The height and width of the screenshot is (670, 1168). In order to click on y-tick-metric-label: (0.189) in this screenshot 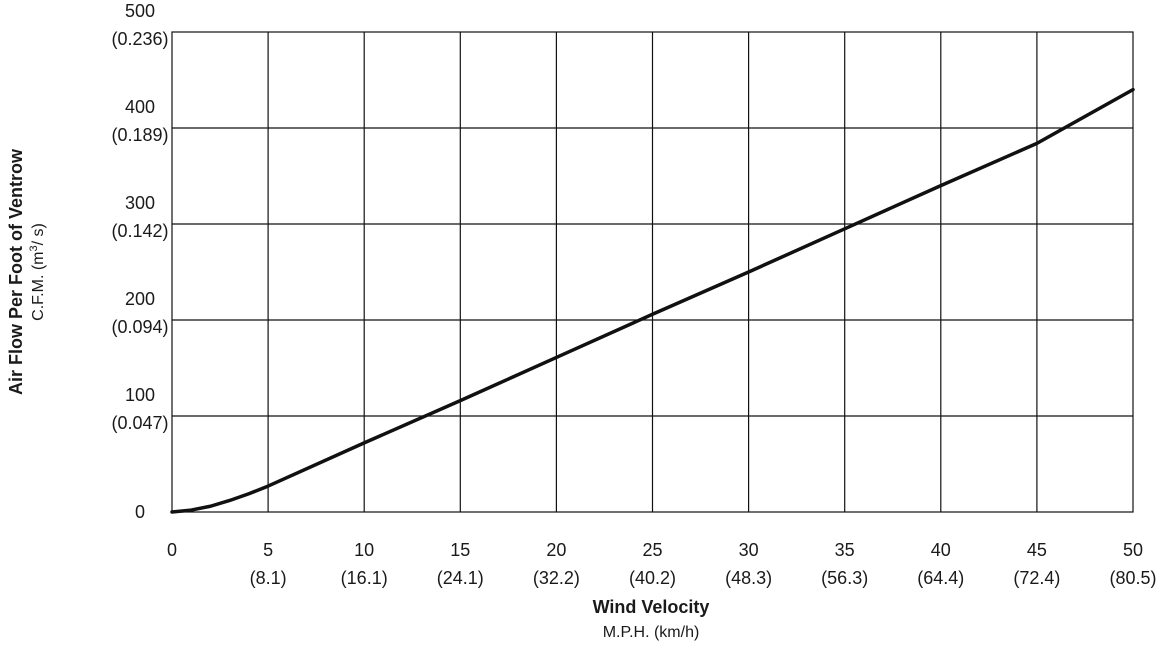, I will do `click(139, 135)`.